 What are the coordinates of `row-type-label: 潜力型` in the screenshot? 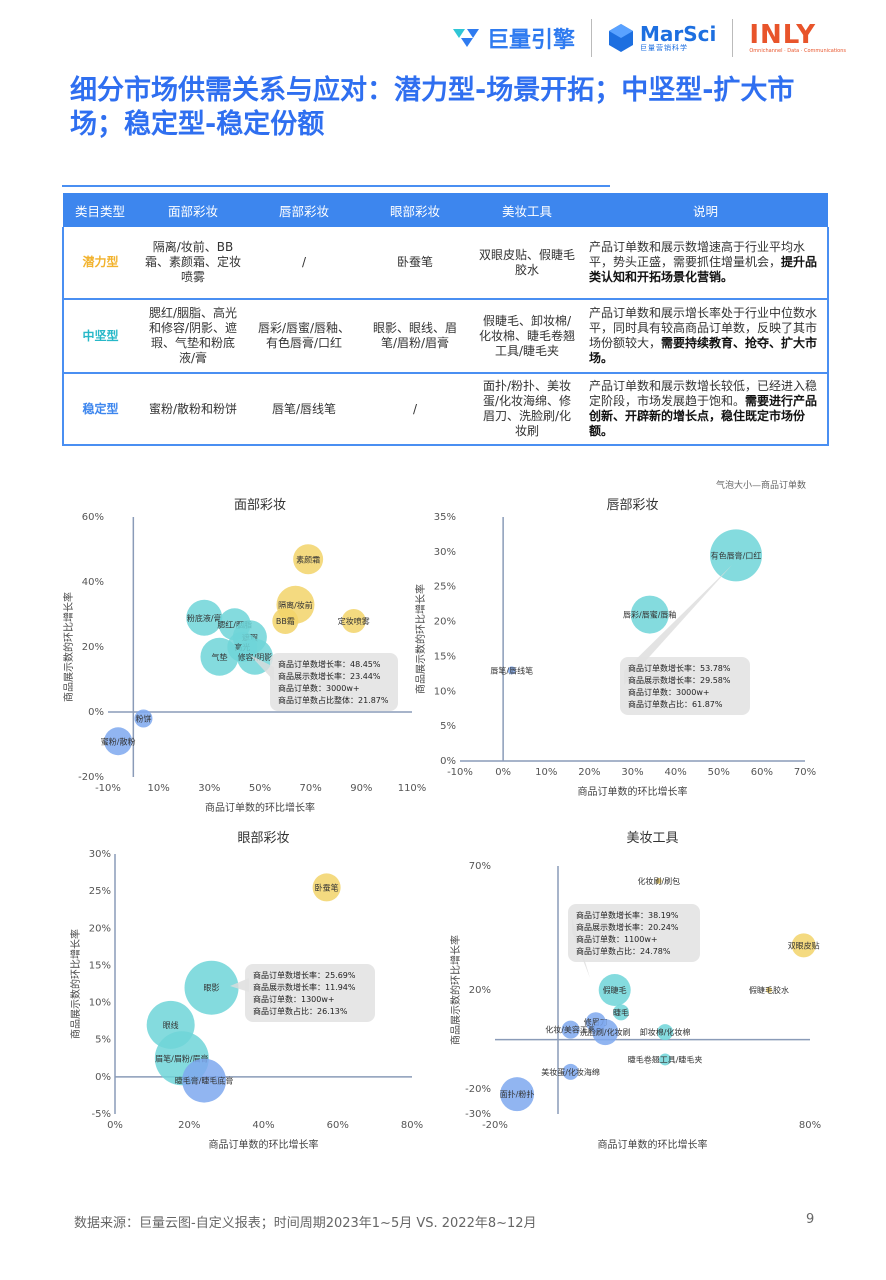 It's located at (99, 263).